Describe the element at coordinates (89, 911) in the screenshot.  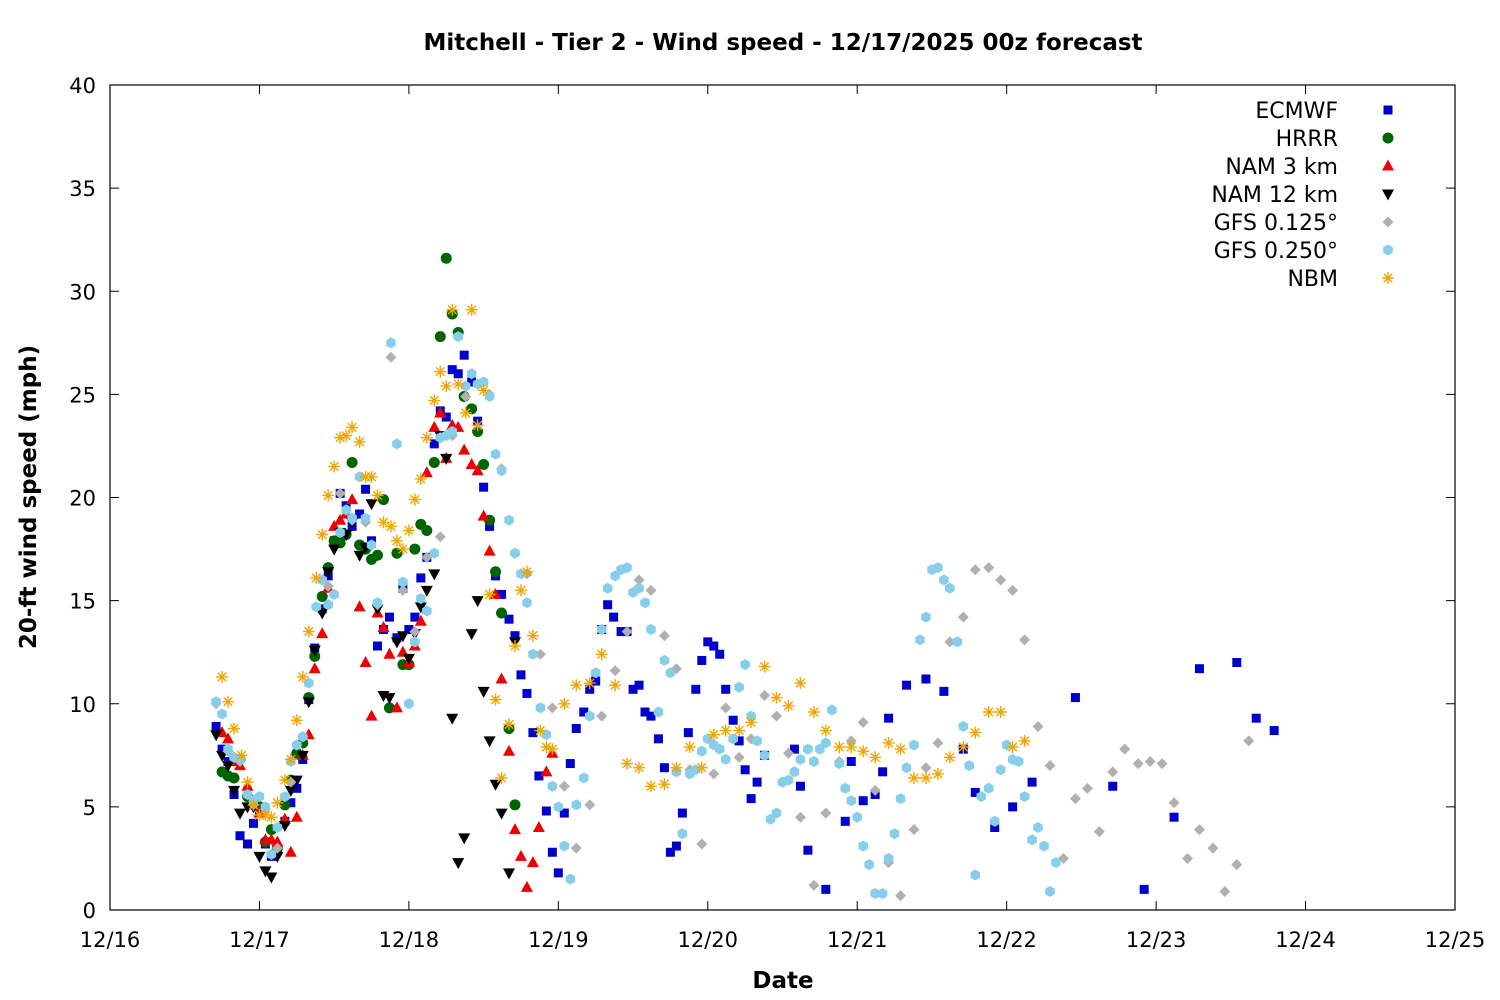
I see `y-tick-label: 0` at that location.